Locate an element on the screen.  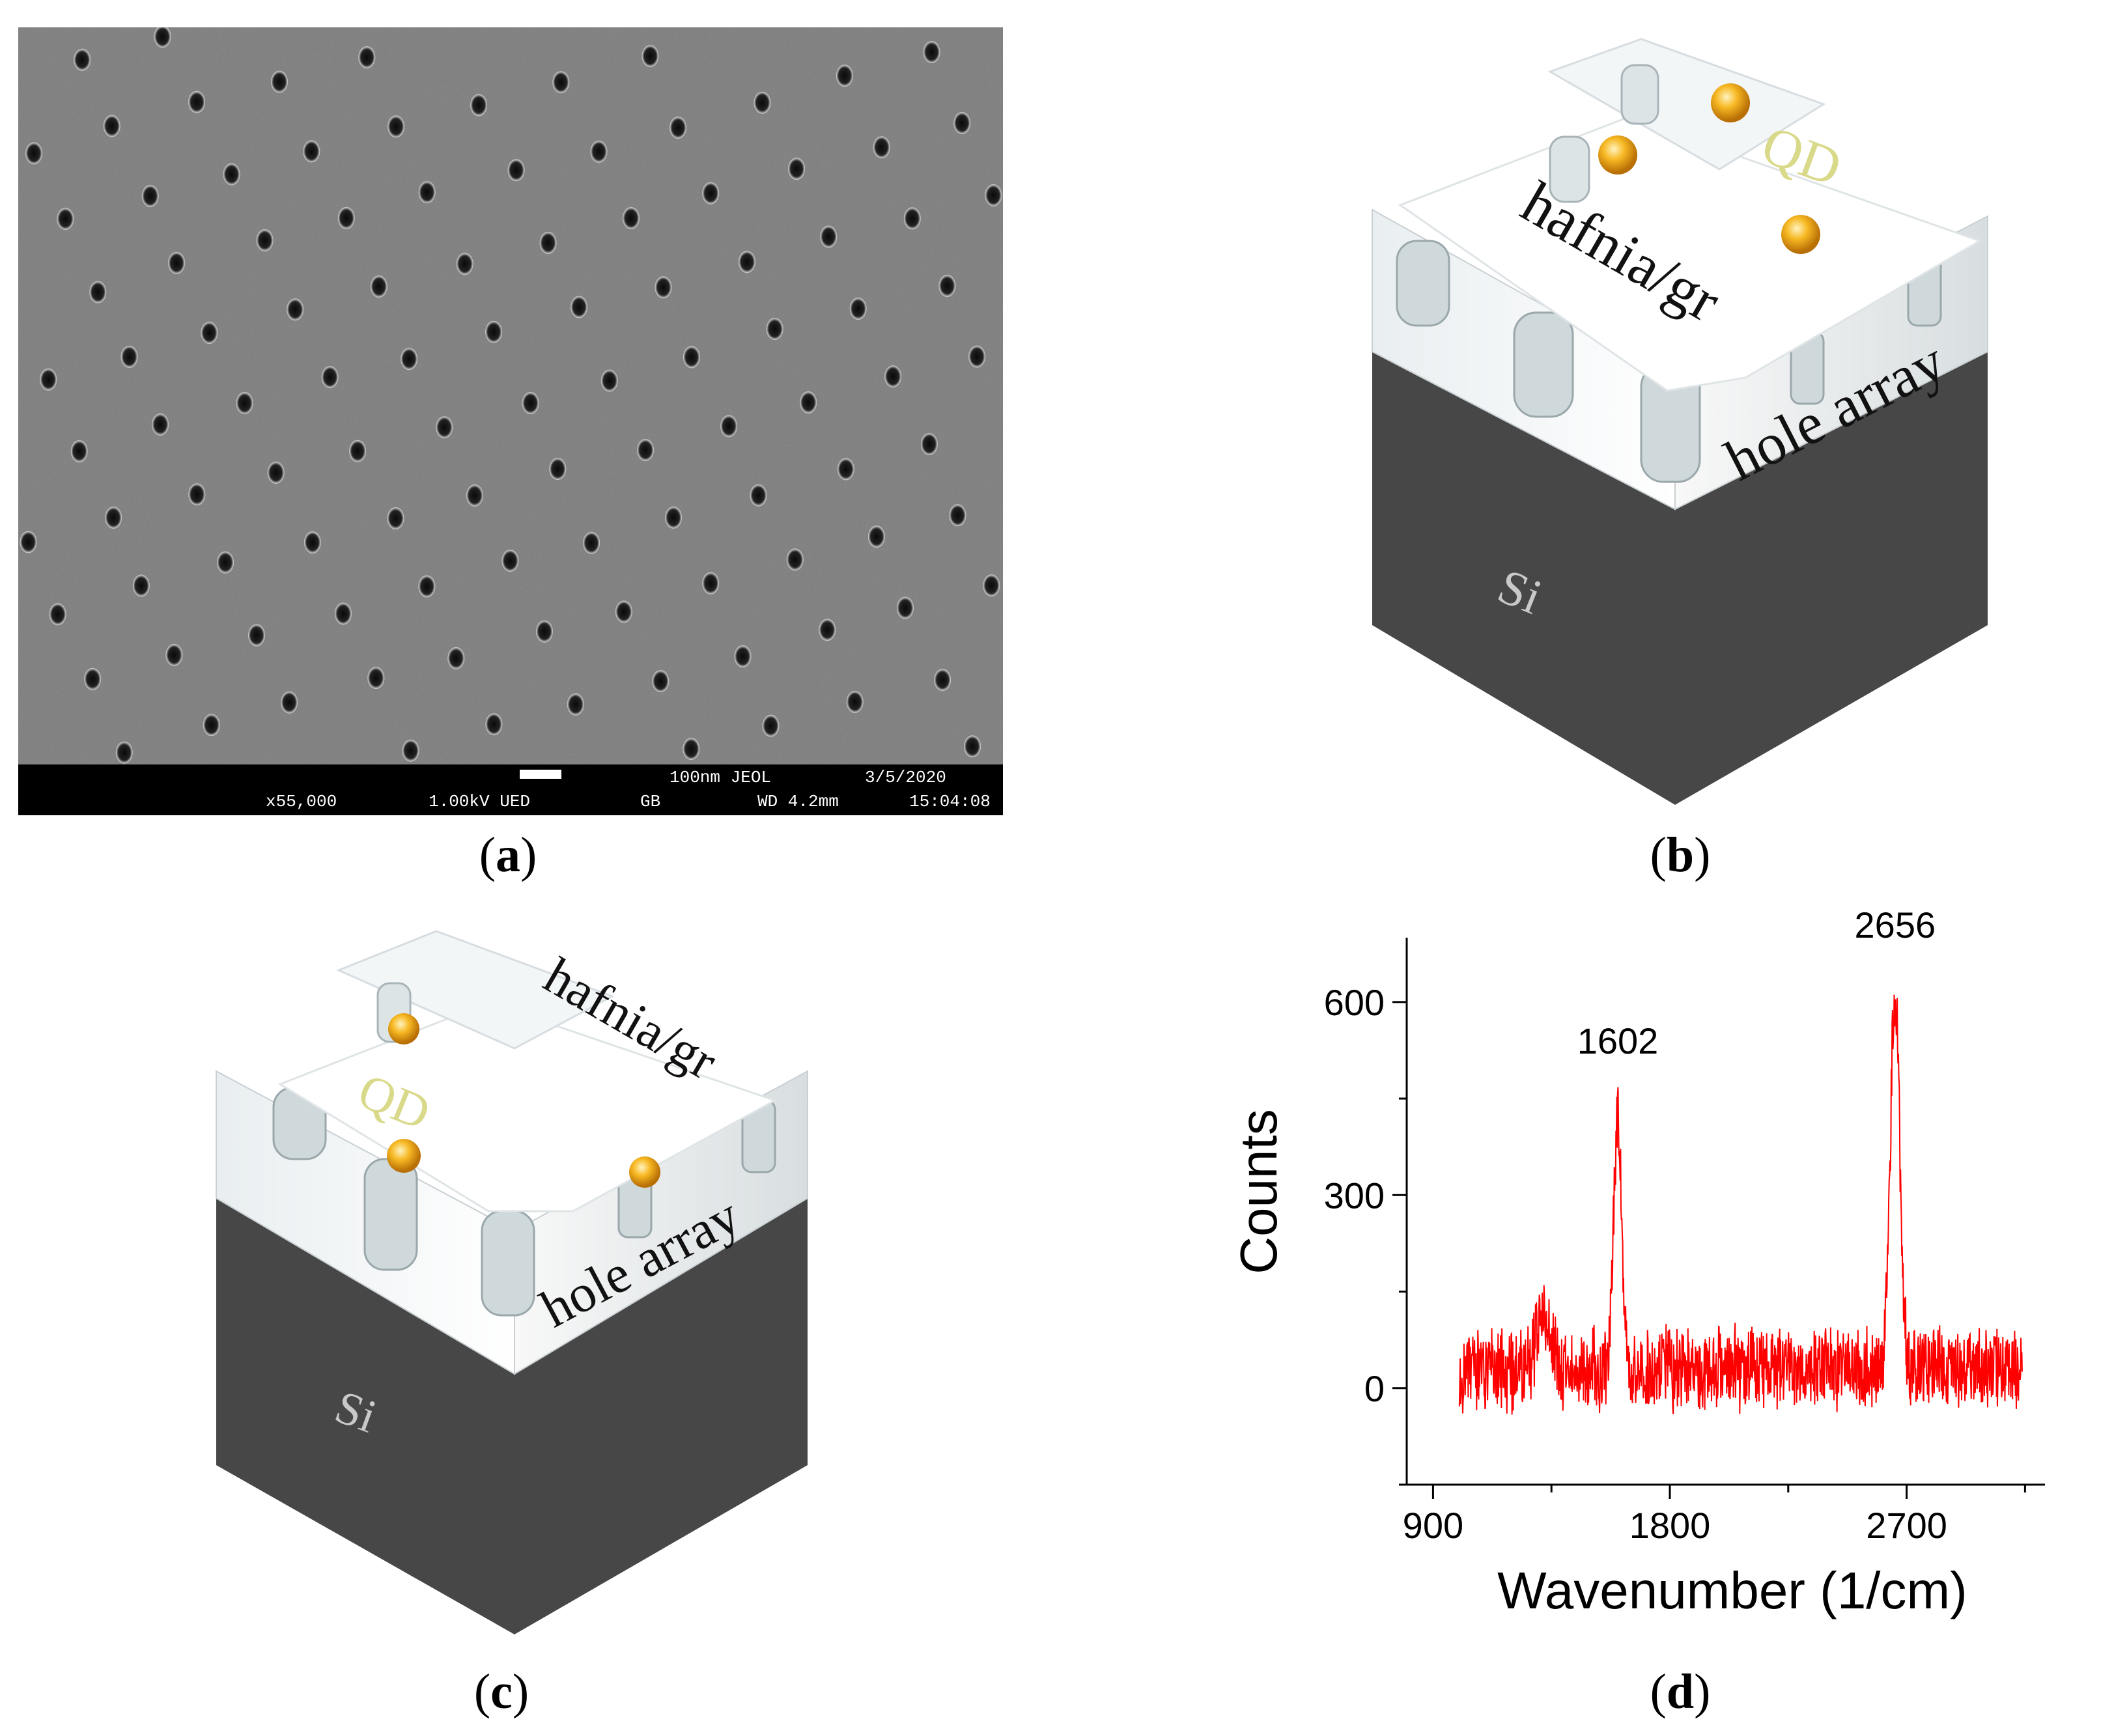
axis-ticks is located at coordinates (1709, 1250).